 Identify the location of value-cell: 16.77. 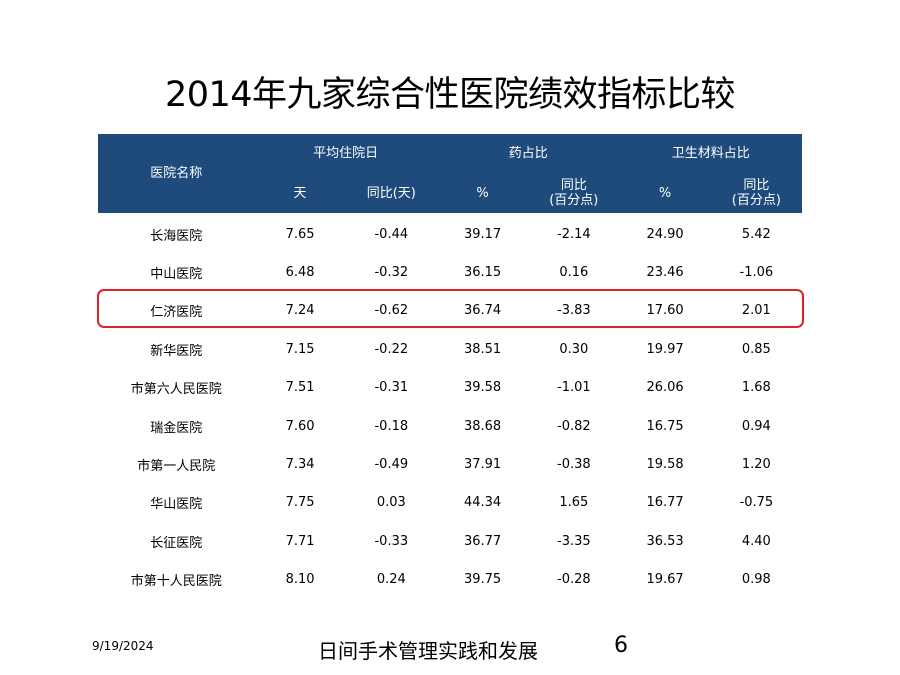
(665, 503).